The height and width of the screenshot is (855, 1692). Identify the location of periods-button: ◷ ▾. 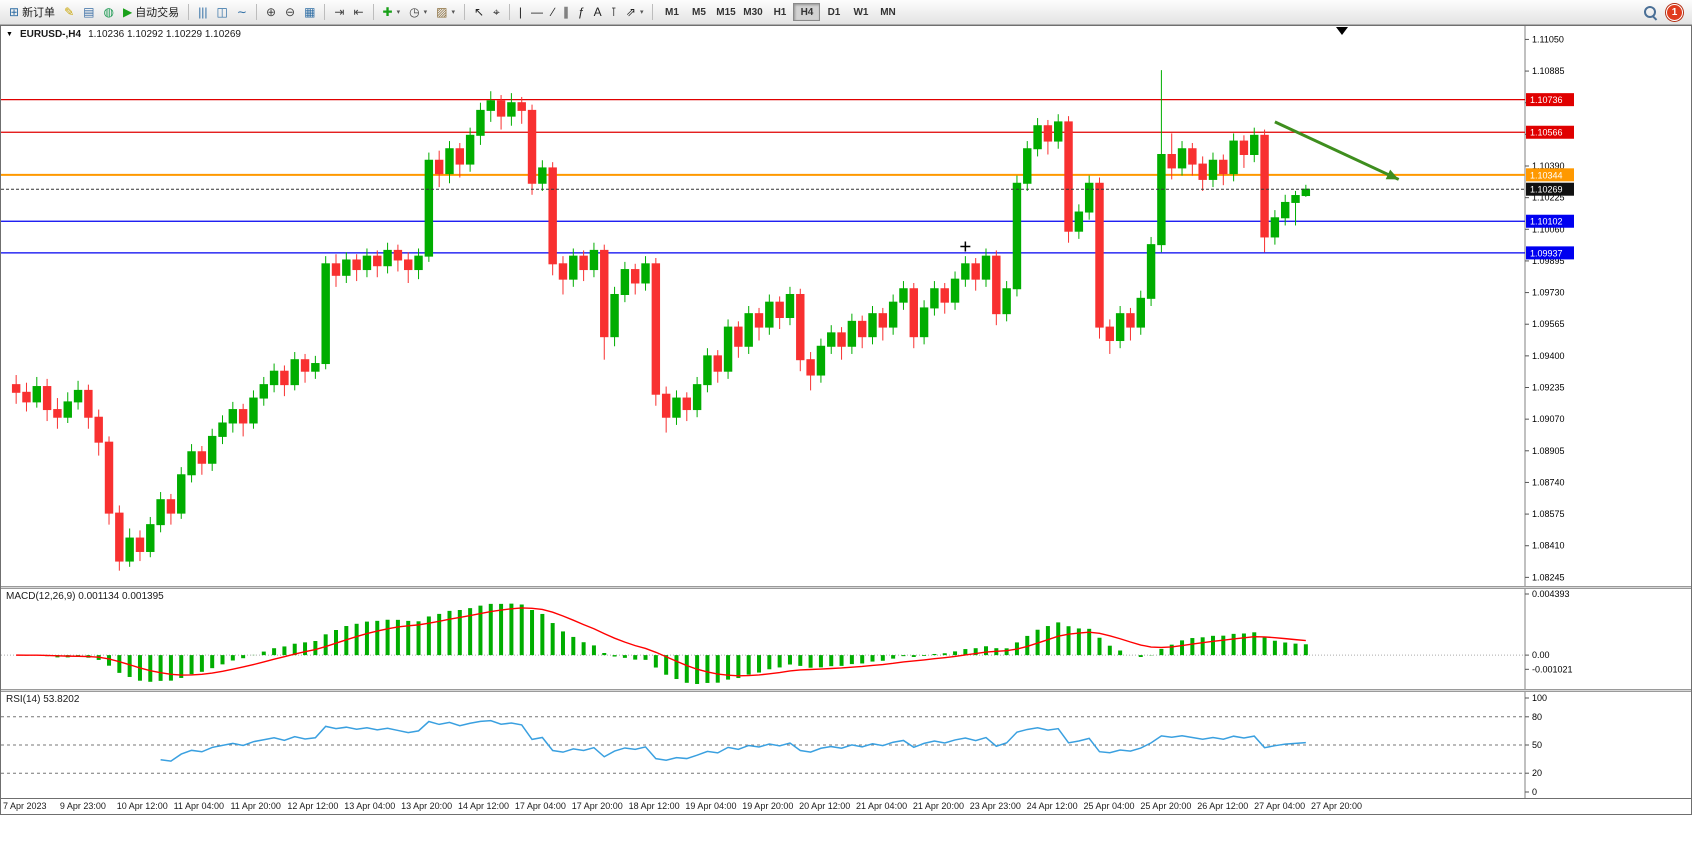
(418, 12).